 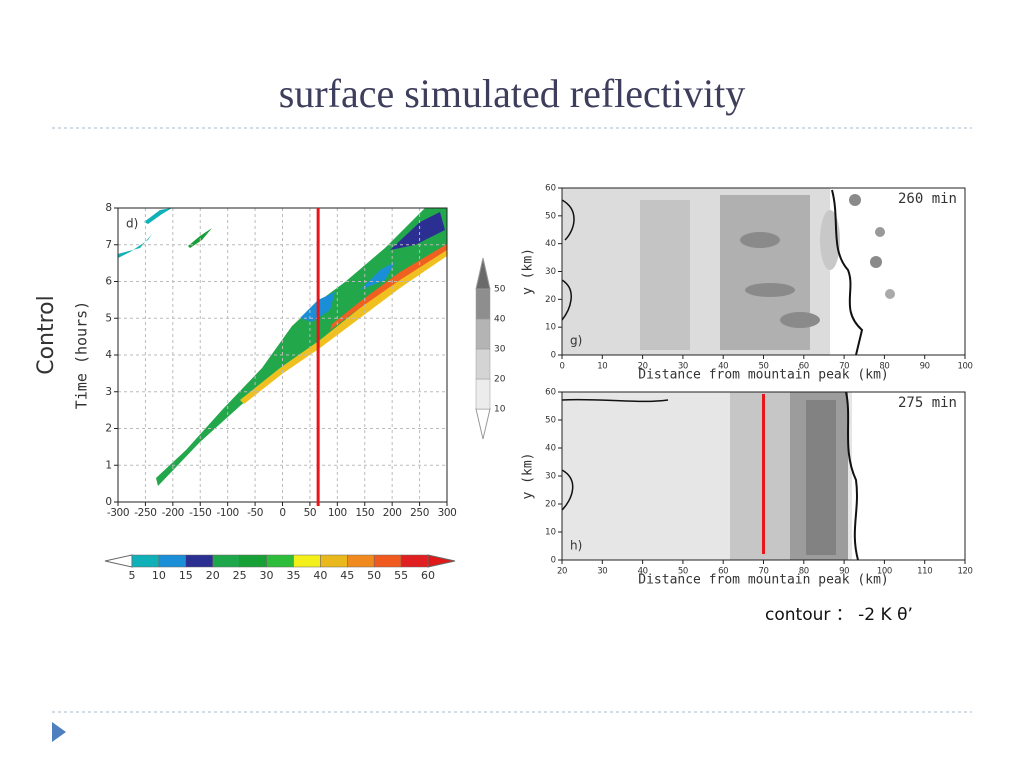 What do you see at coordinates (392, 513) in the screenshot?
I see `x-tick-label: 200` at bounding box center [392, 513].